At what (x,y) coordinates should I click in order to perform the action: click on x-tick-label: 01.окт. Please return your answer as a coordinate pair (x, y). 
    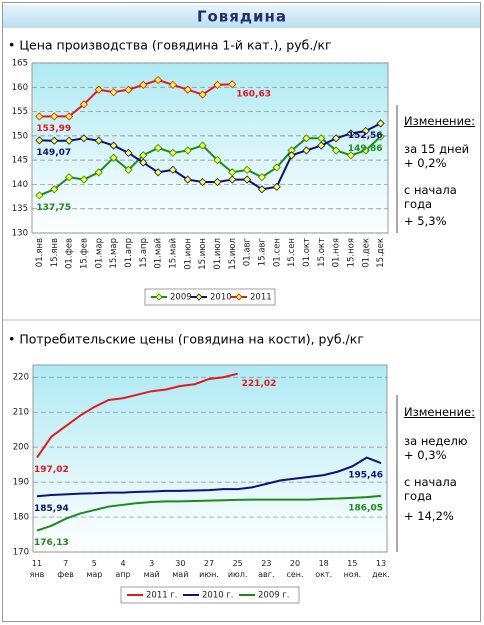
    Looking at the image, I should click on (307, 252).